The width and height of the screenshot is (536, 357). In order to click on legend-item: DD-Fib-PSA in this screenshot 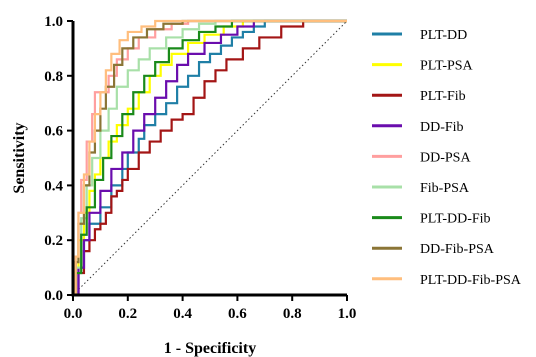, I will do `click(433, 249)`.